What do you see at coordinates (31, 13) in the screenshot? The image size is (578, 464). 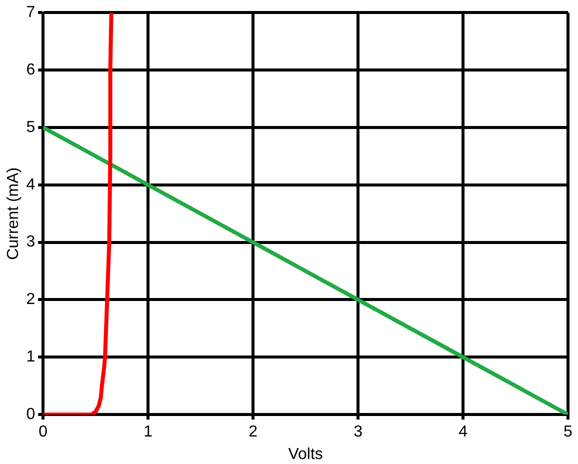 I see `y-tick-label: 7` at bounding box center [31, 13].